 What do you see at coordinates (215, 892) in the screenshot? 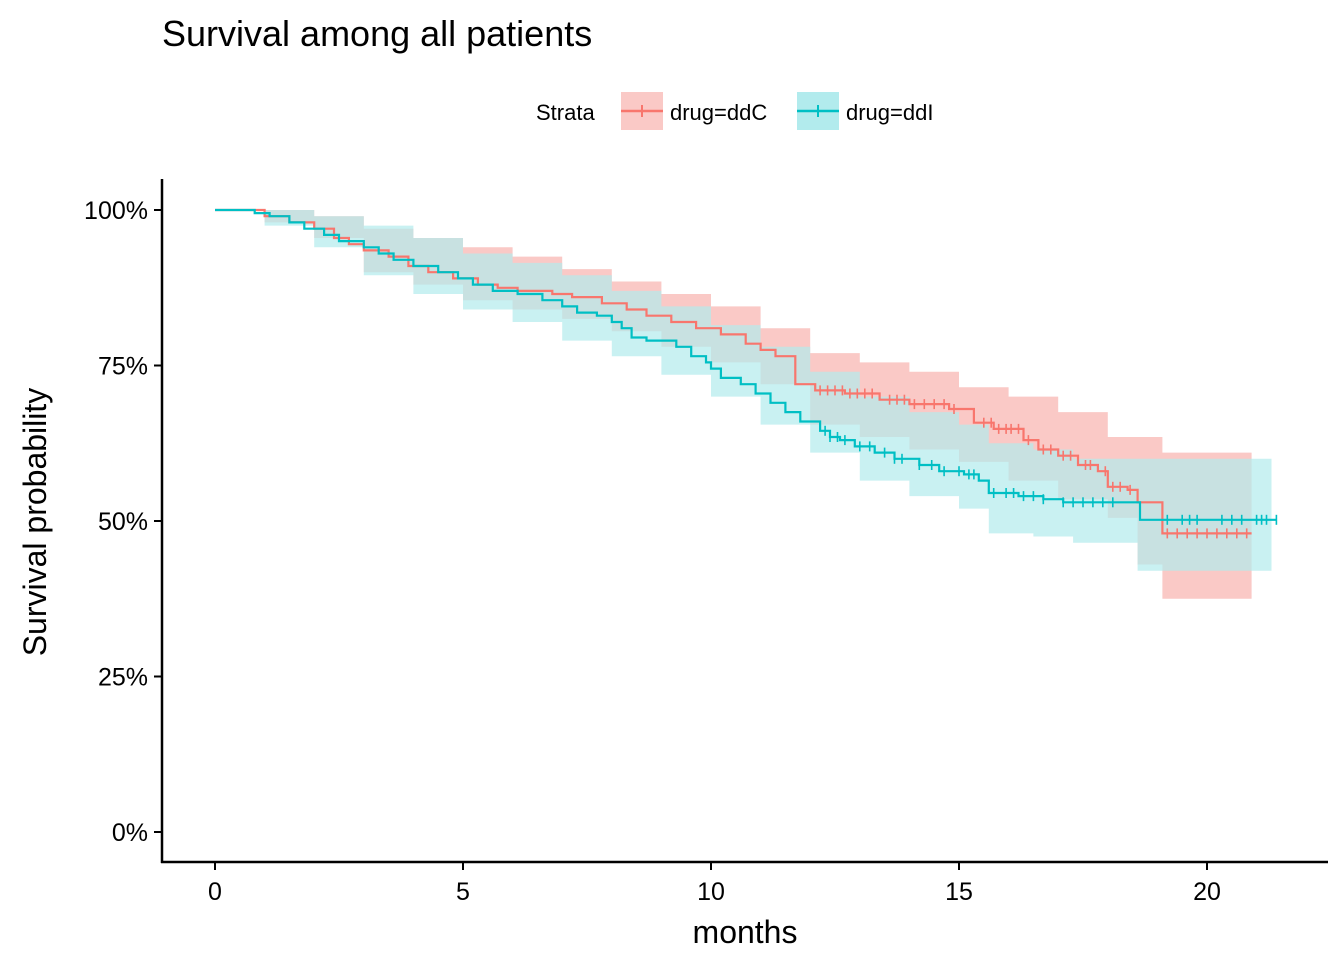
I see `x-tick-label: 0` at bounding box center [215, 892].